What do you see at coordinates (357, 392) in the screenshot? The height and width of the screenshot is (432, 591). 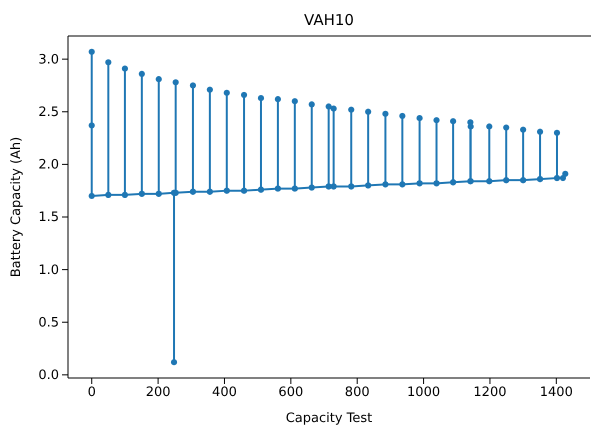 I see `x-tick-label: 800` at bounding box center [357, 392].